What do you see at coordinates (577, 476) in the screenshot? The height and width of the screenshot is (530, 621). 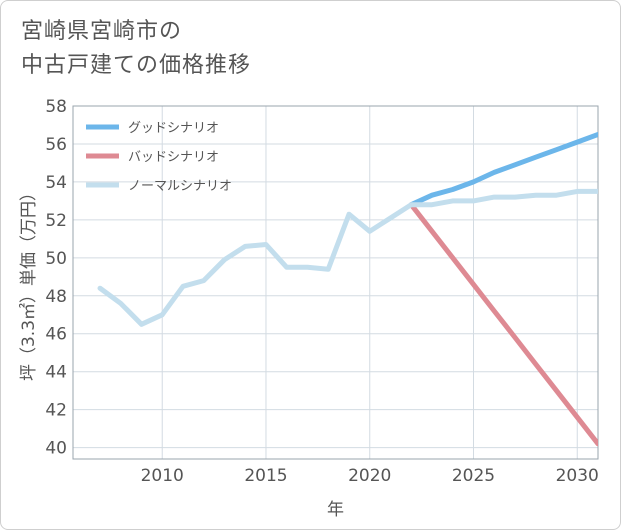 I see `x-tick-label: 2030` at bounding box center [577, 476].